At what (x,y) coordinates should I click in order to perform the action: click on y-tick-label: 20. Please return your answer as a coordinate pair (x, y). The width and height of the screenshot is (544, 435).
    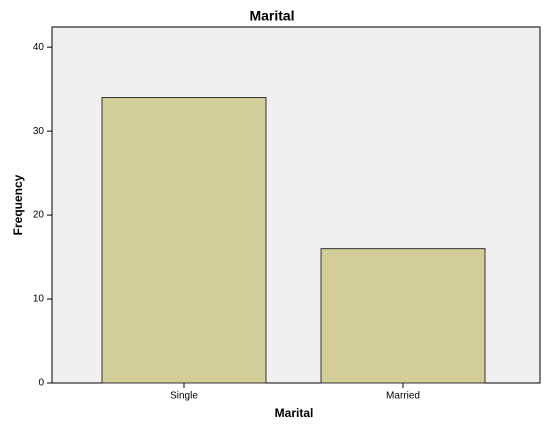
    Looking at the image, I should click on (39, 215).